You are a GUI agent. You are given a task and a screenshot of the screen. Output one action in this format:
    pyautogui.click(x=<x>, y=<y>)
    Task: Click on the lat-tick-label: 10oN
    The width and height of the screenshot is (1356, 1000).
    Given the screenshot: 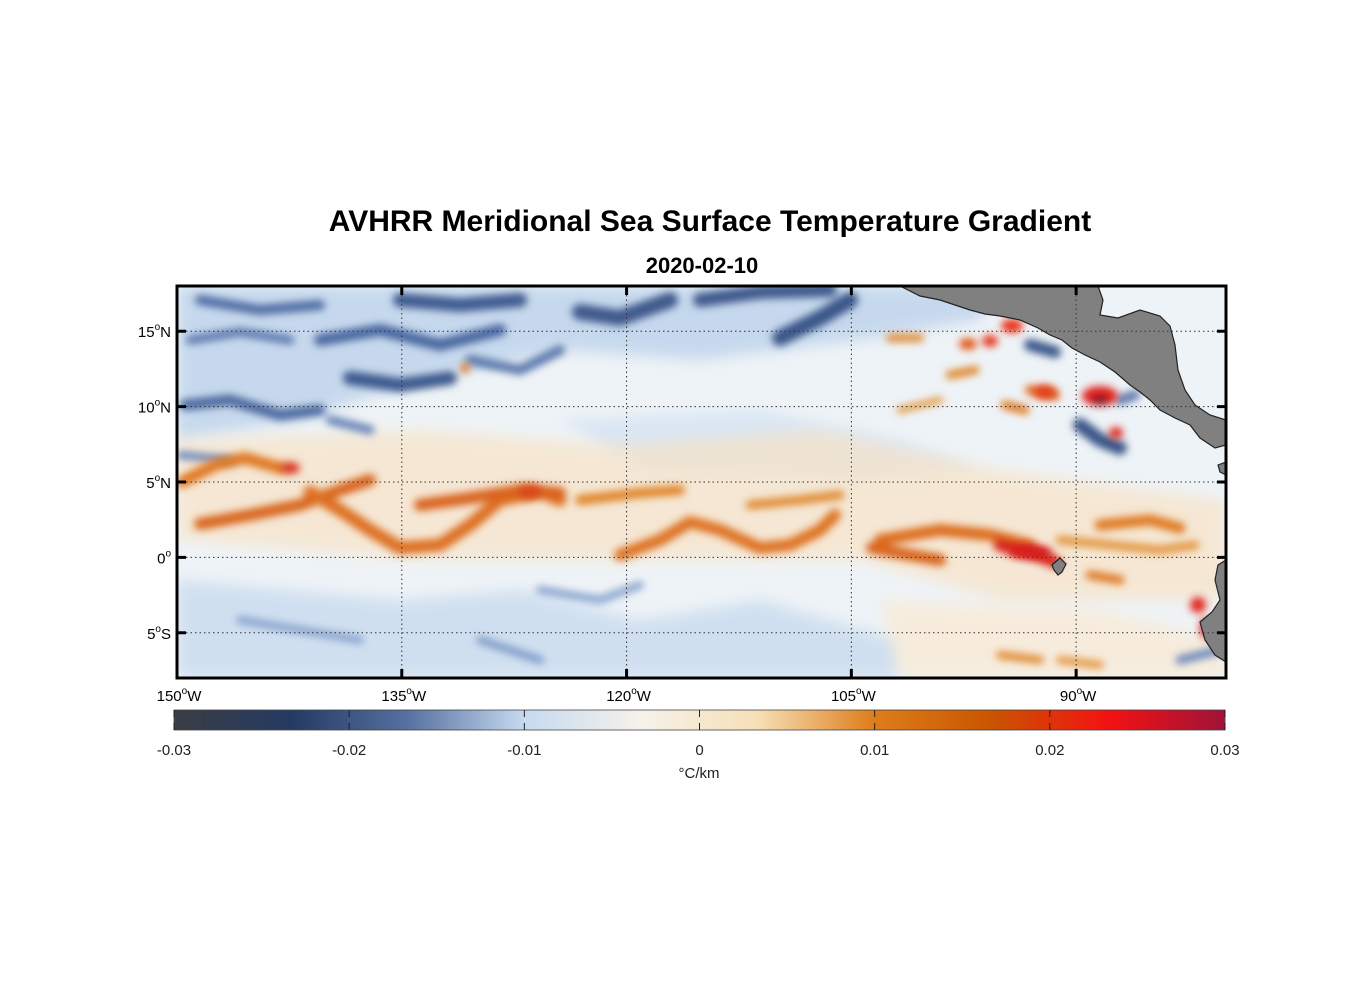 What is the action you would take?
    pyautogui.click(x=154, y=407)
    